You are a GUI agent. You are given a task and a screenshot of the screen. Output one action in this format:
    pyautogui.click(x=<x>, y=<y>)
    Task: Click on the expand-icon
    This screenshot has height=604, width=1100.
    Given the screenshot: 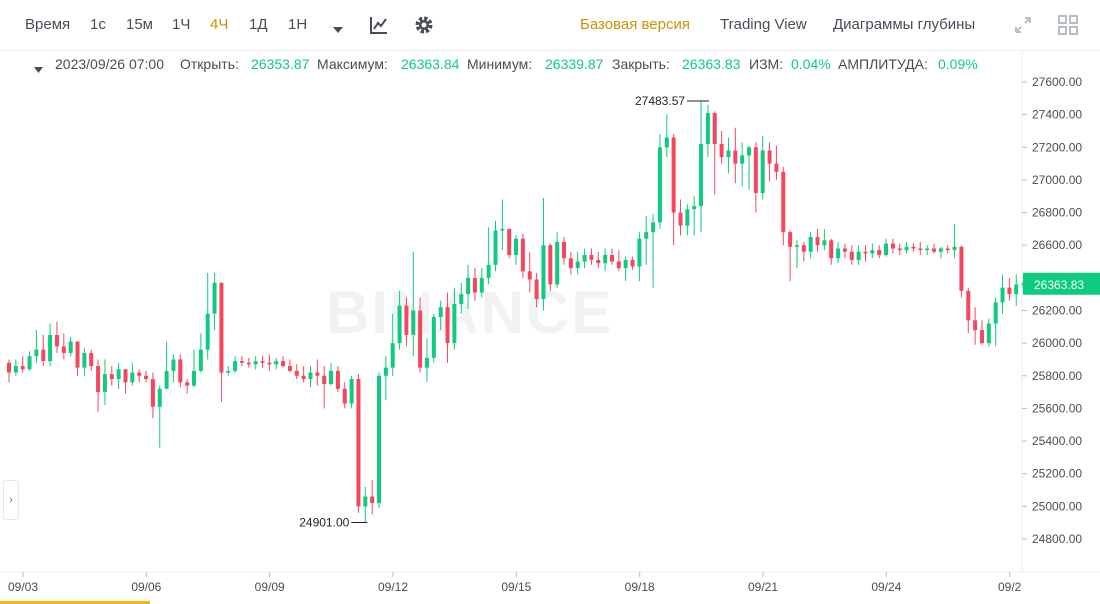 What is the action you would take?
    pyautogui.click(x=1023, y=27)
    